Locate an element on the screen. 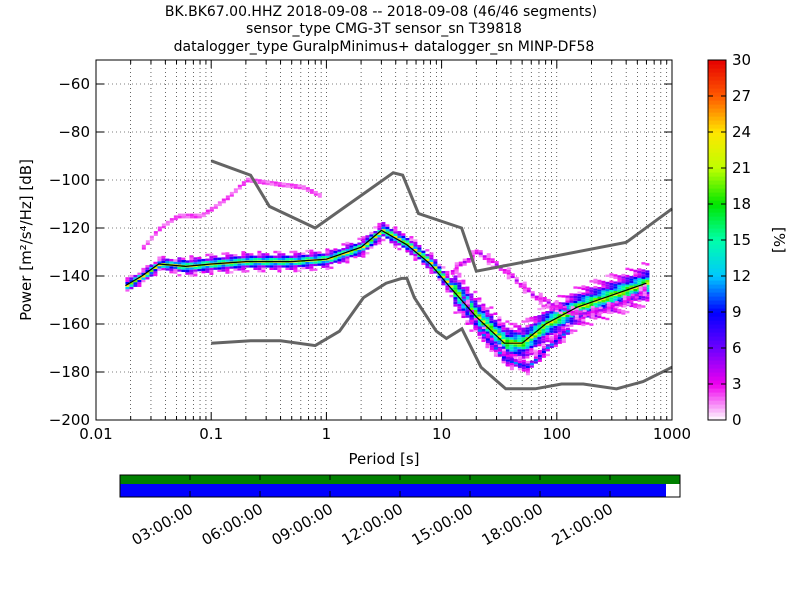  colorbar-tick-label: 9 is located at coordinates (737, 312).